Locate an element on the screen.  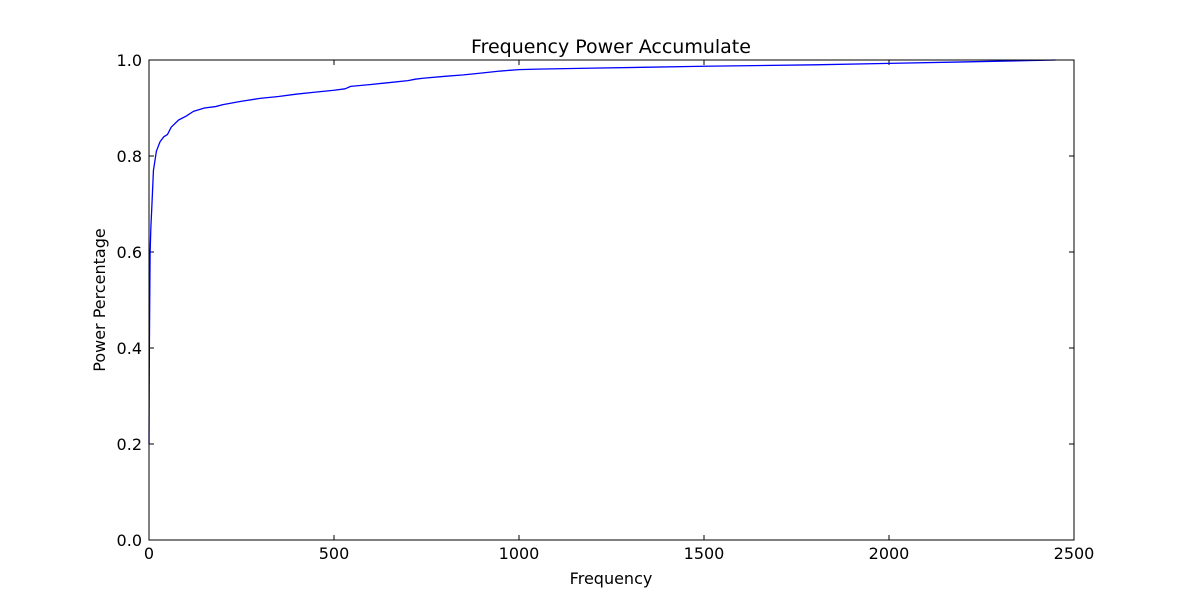
x-tick-label: 500 is located at coordinates (334, 553).